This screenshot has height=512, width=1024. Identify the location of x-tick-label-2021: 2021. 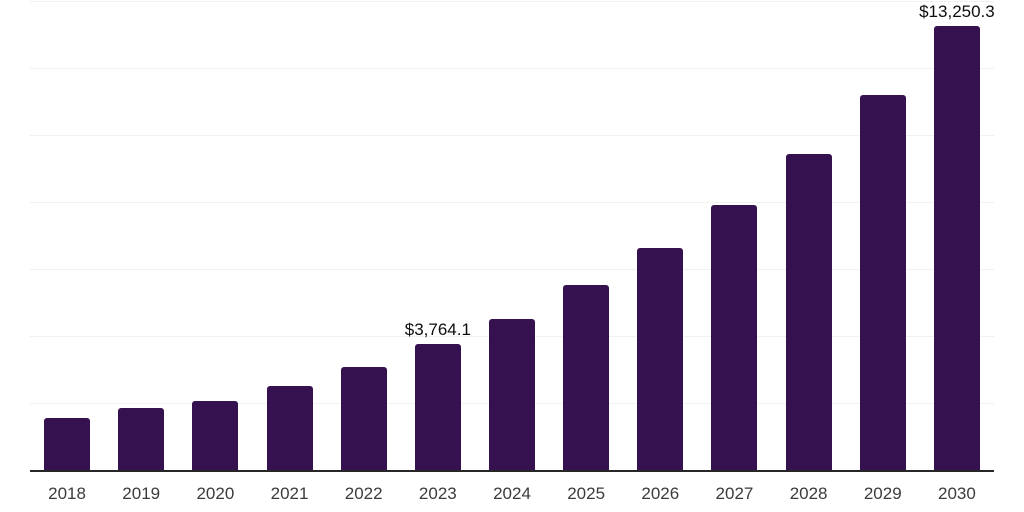
(289, 493).